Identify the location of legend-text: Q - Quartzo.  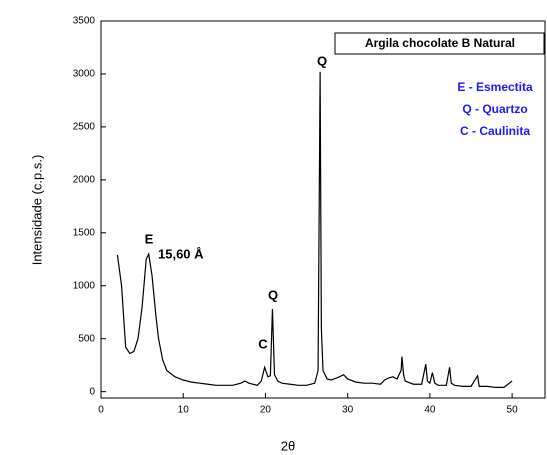
(494, 109).